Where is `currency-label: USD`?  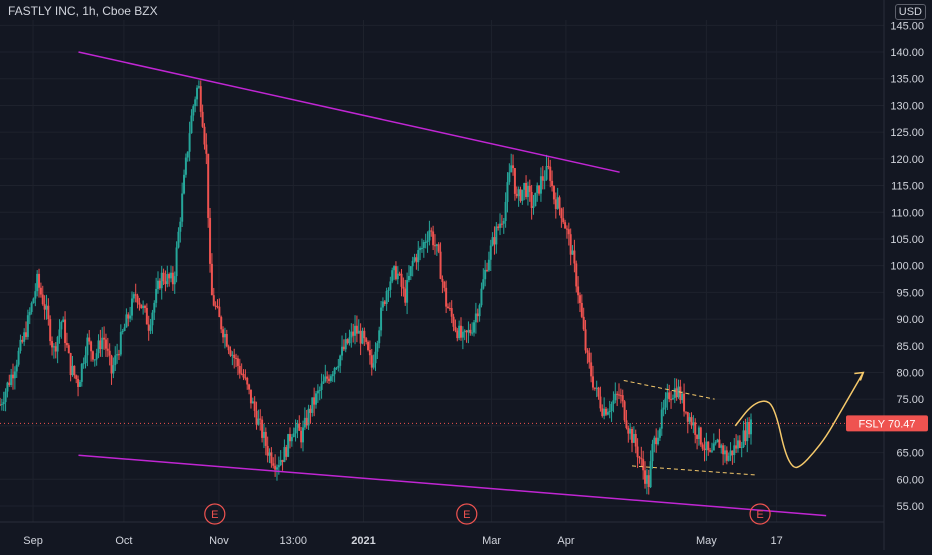
currency-label: USD is located at coordinates (910, 12).